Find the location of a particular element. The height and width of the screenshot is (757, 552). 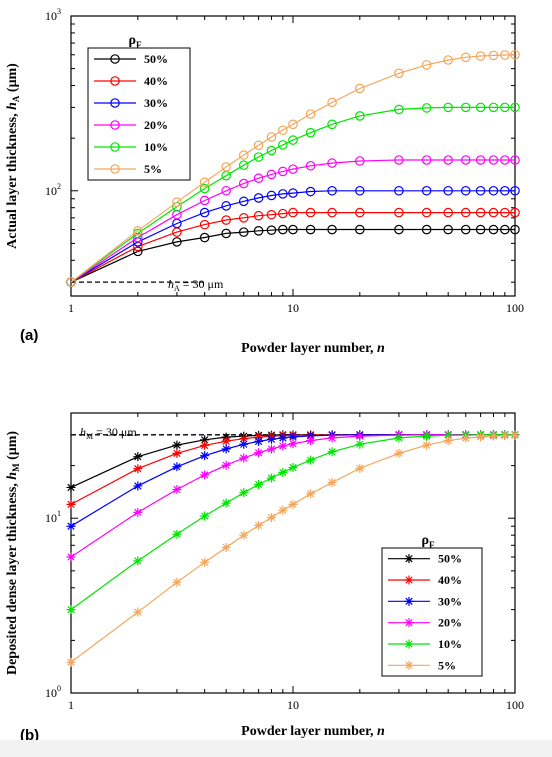

x-tick-label: 1 is located at coordinates (71, 308).